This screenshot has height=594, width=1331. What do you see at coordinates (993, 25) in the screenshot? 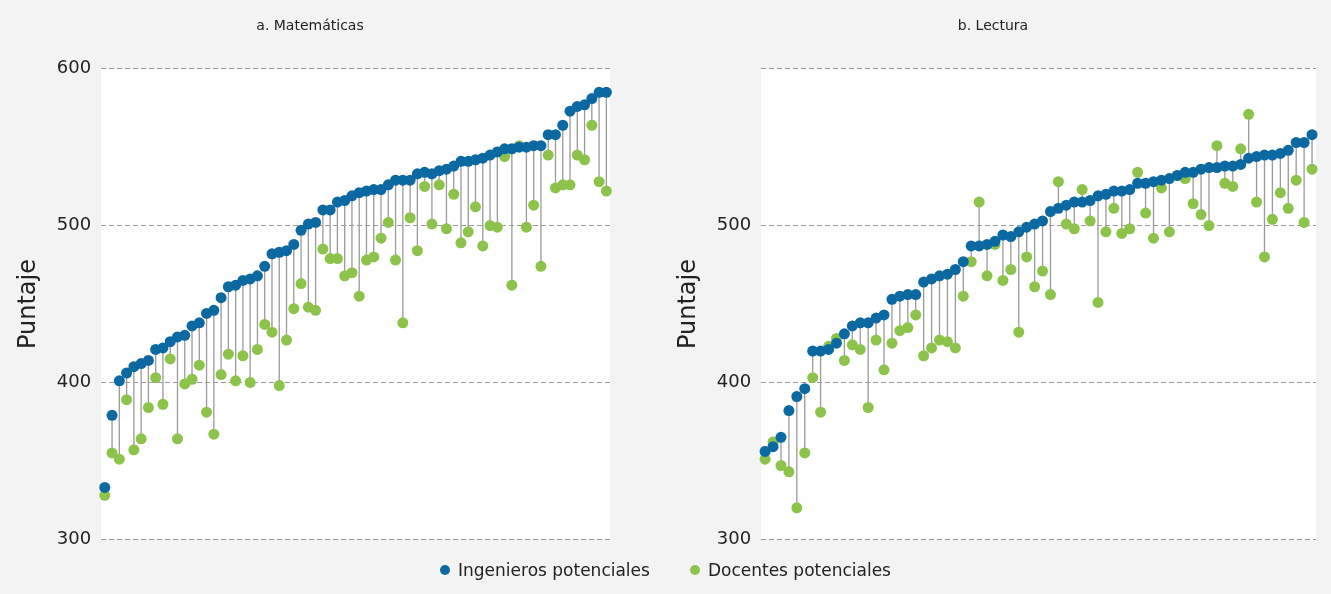
I see `chart-title: b. Lectura` at bounding box center [993, 25].